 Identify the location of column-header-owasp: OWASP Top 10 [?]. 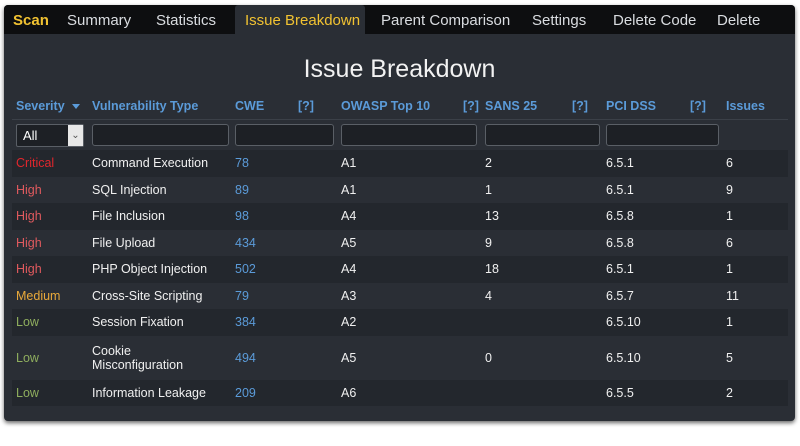
(409, 106).